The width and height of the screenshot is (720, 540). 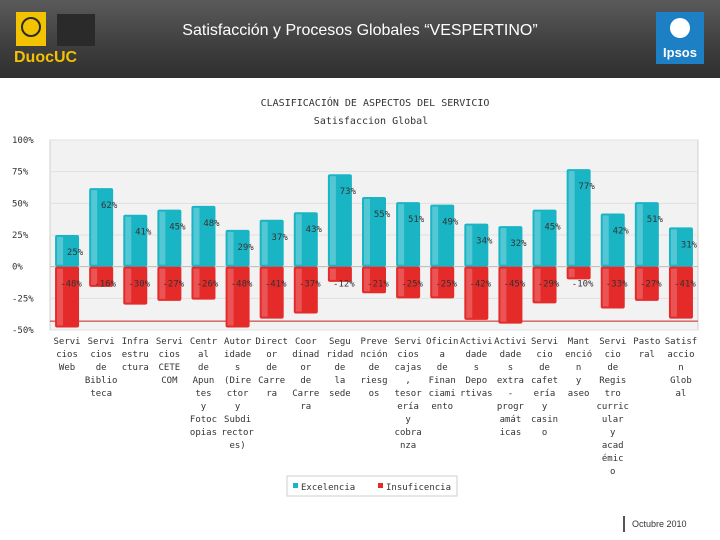 I want to click on data-label-insuficencia: -37%, so click(x=310, y=285).